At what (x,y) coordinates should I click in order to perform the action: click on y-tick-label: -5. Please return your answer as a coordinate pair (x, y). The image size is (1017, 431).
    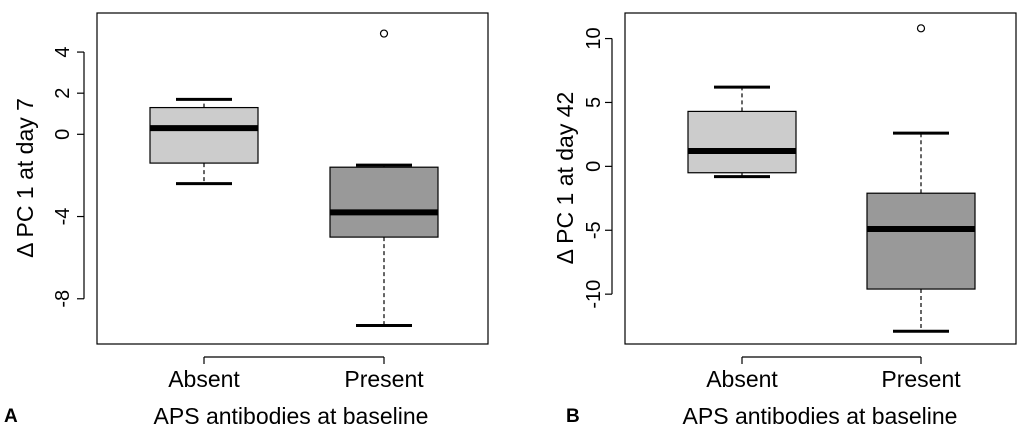
    Looking at the image, I should click on (594, 230).